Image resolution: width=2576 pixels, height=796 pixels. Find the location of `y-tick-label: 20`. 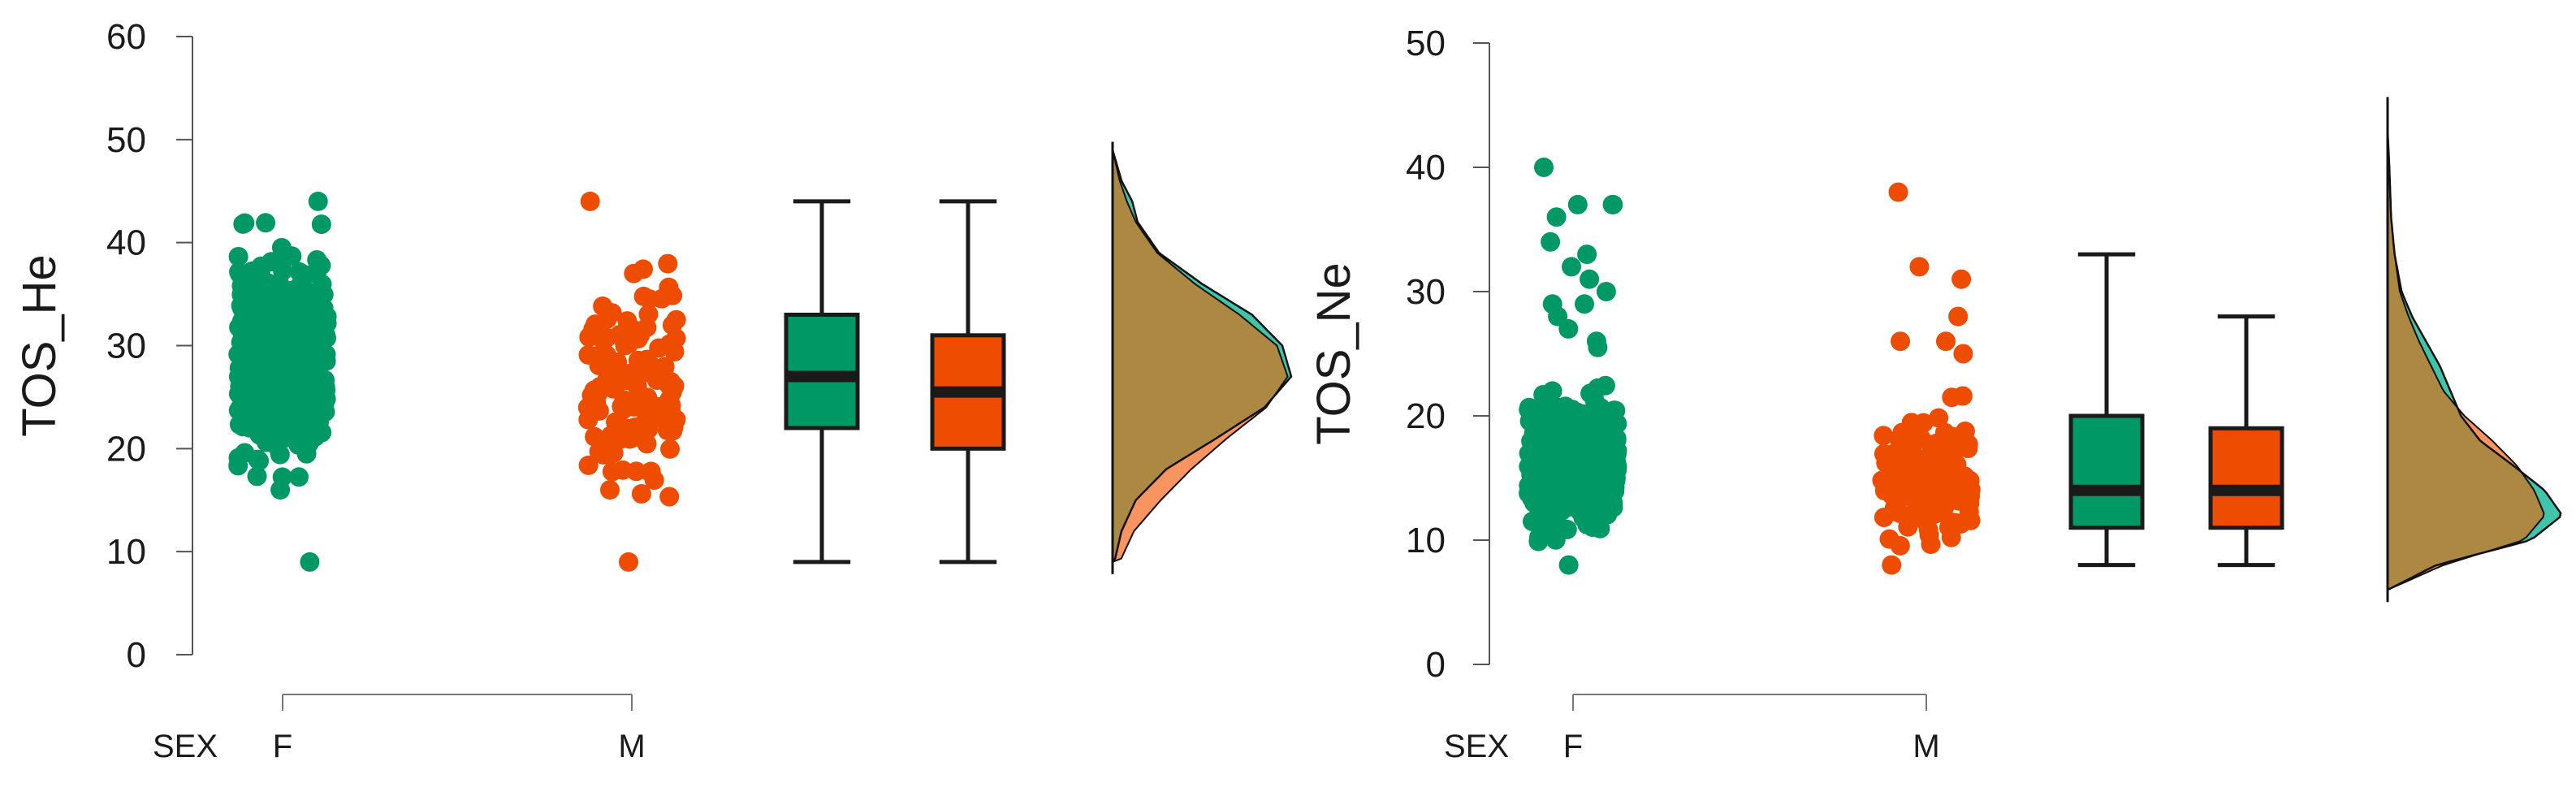

y-tick-label: 20 is located at coordinates (126, 449).